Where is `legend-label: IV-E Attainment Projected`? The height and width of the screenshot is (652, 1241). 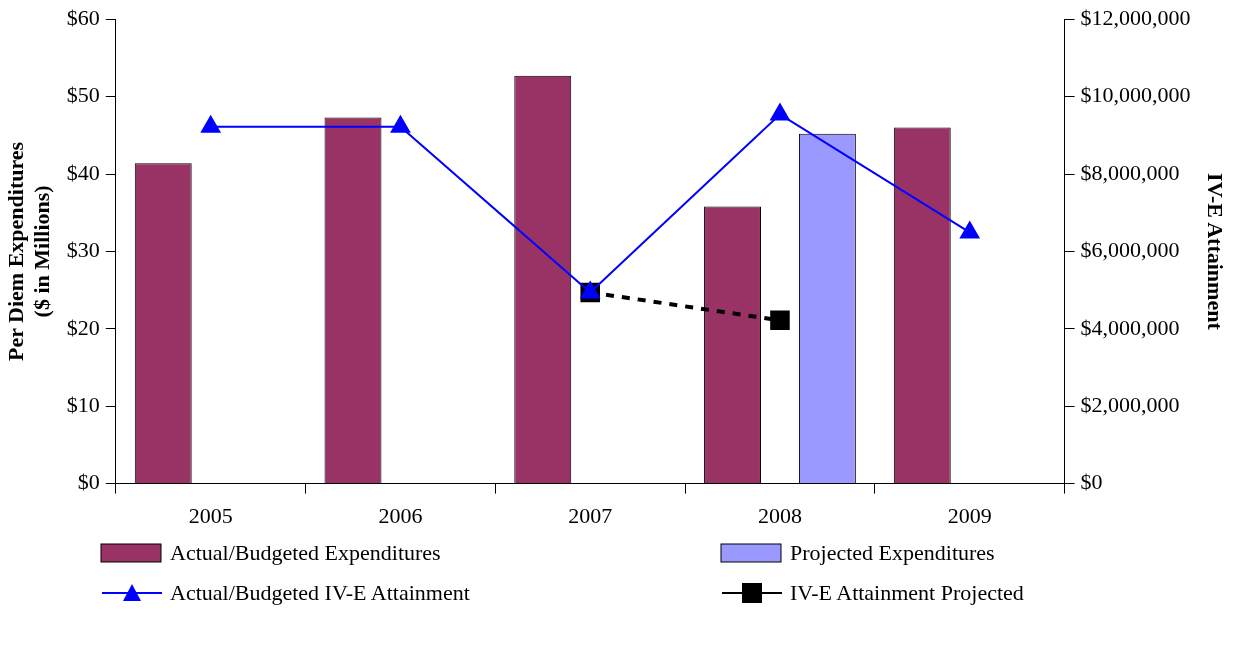 legend-label: IV-E Attainment Projected is located at coordinates (907, 593).